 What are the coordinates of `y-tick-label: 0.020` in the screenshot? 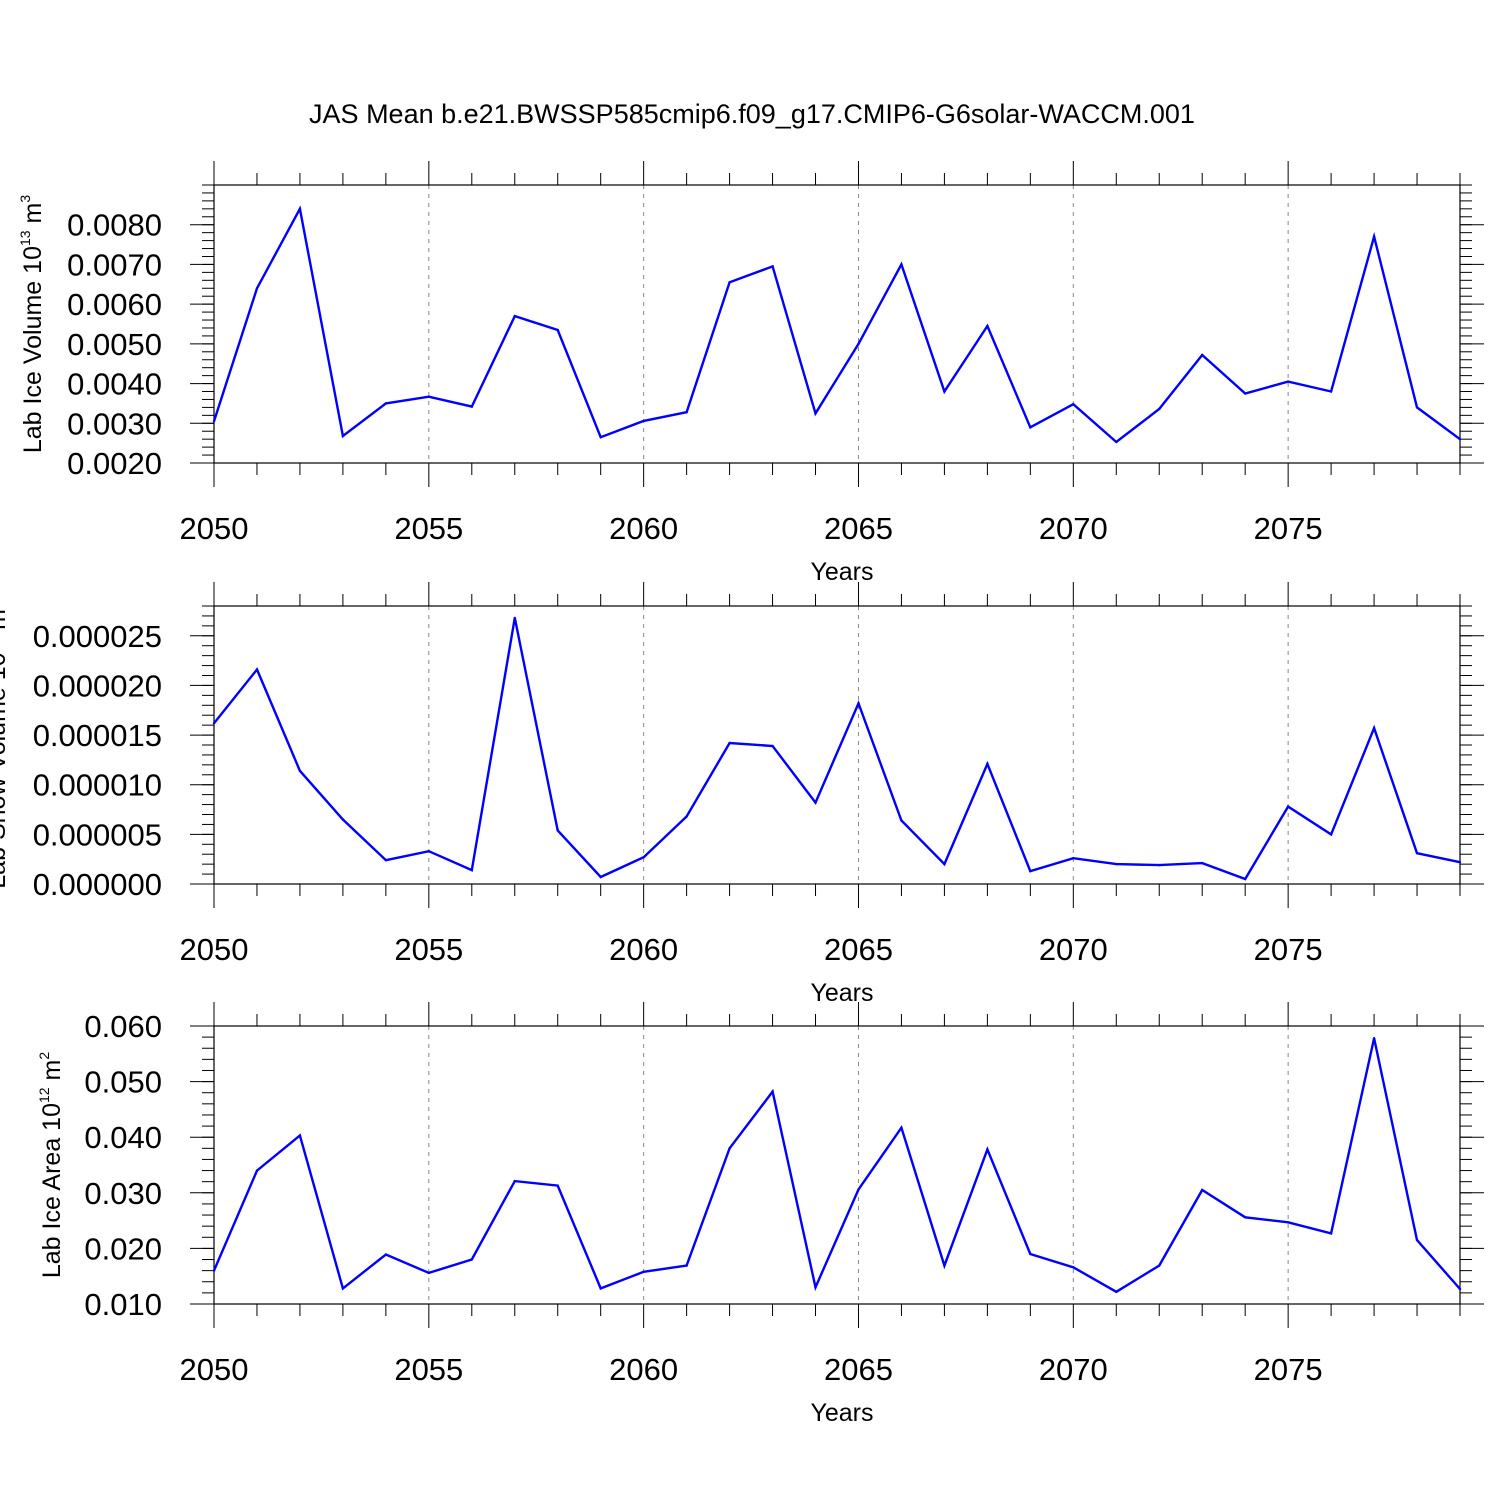 It's located at (123, 1248).